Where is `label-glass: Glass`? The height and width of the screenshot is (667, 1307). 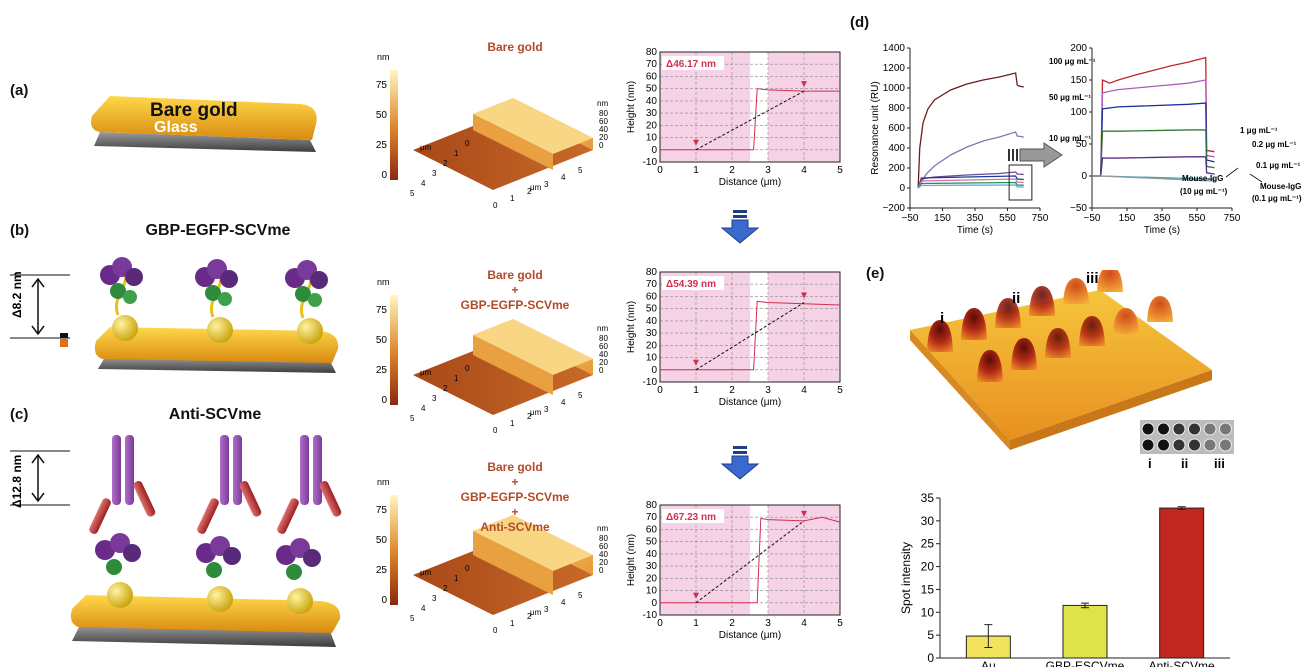 label-glass: Glass is located at coordinates (176, 127).